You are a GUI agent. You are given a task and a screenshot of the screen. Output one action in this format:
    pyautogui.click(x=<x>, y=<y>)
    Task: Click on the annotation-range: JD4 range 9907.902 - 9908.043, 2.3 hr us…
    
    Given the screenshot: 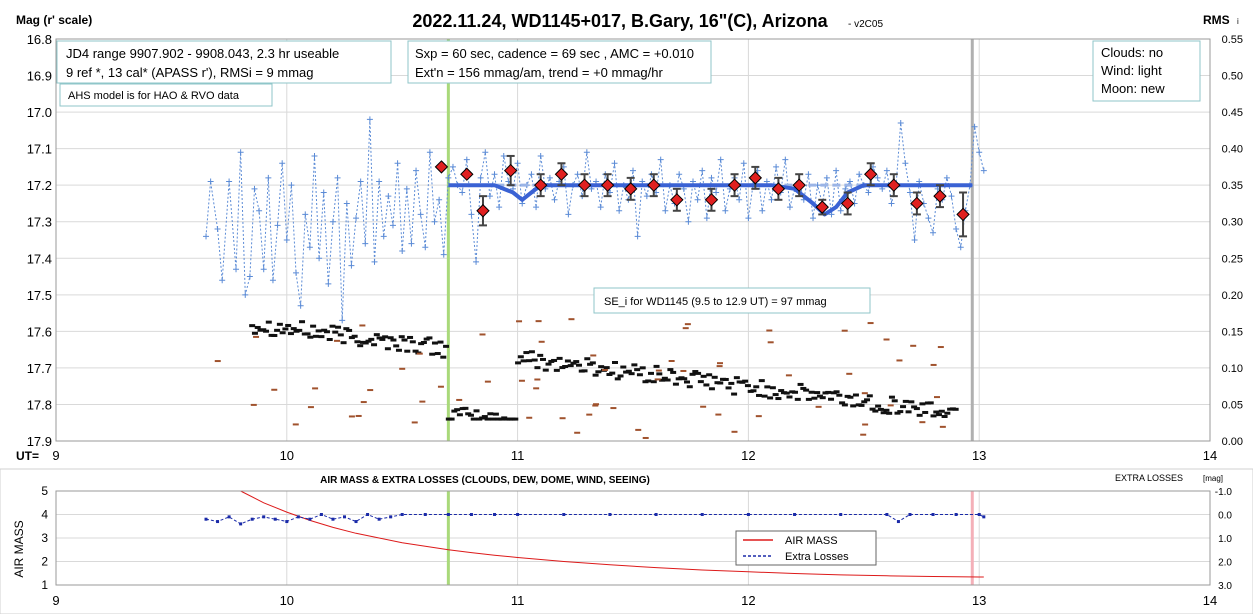 What is the action you would take?
    pyautogui.click(x=224, y=62)
    